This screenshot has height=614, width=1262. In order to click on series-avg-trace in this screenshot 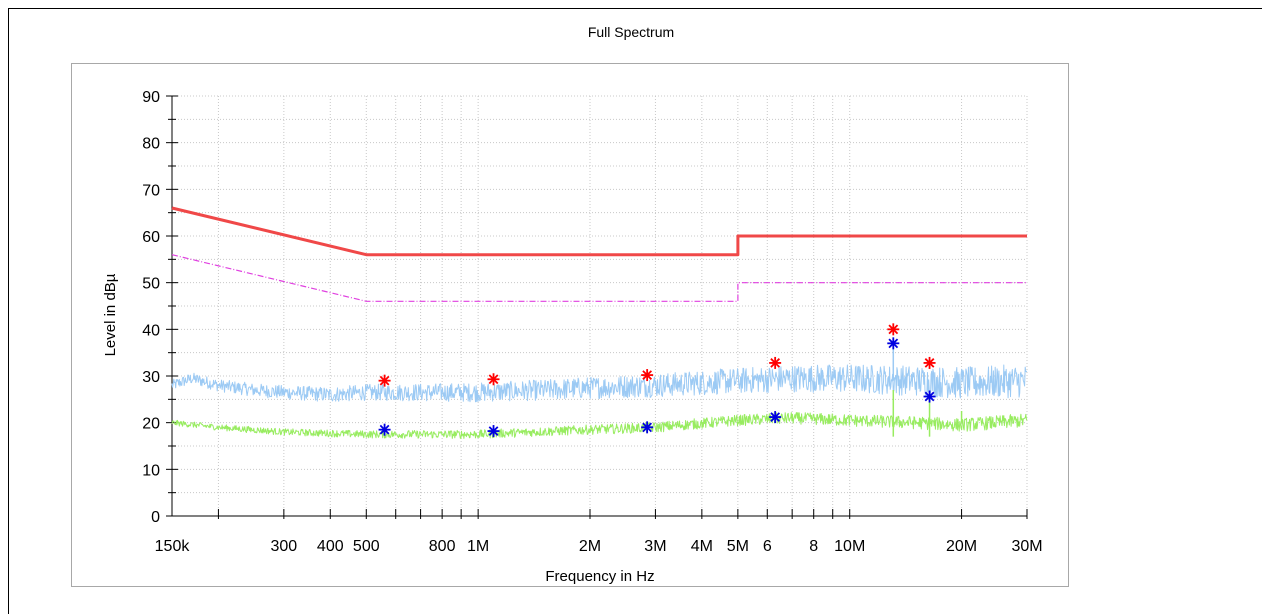, I will do `click(599, 425)`.